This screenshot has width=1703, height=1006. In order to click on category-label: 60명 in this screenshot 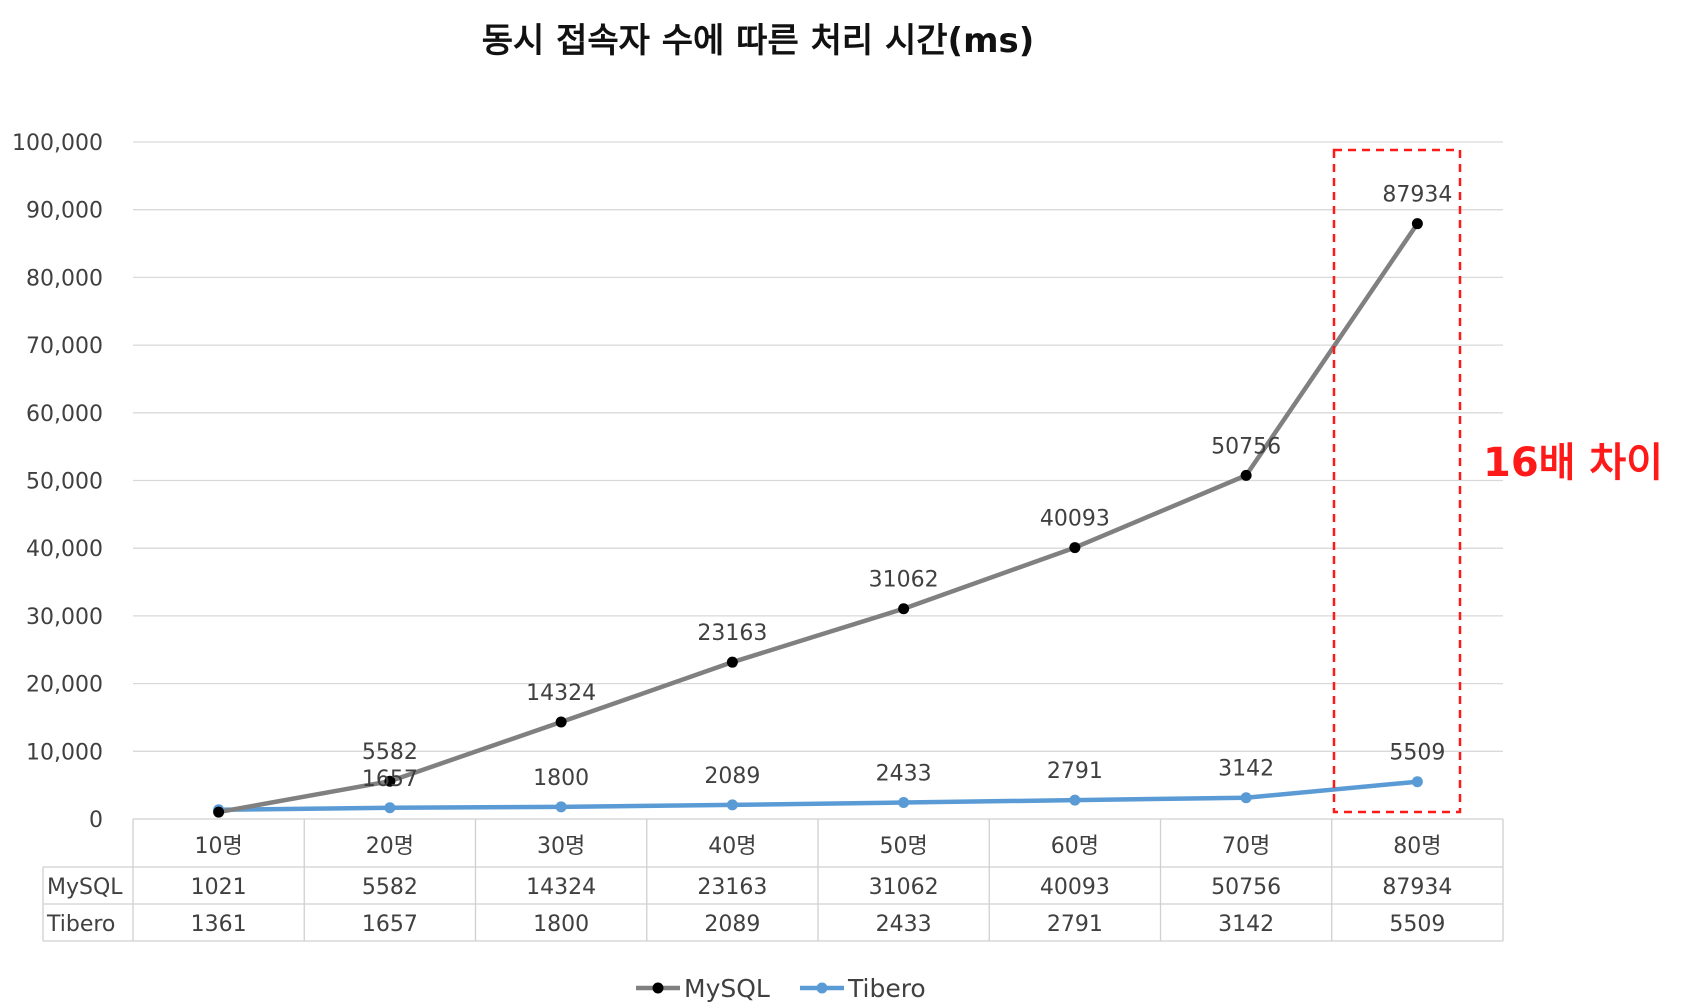, I will do `click(1075, 846)`.